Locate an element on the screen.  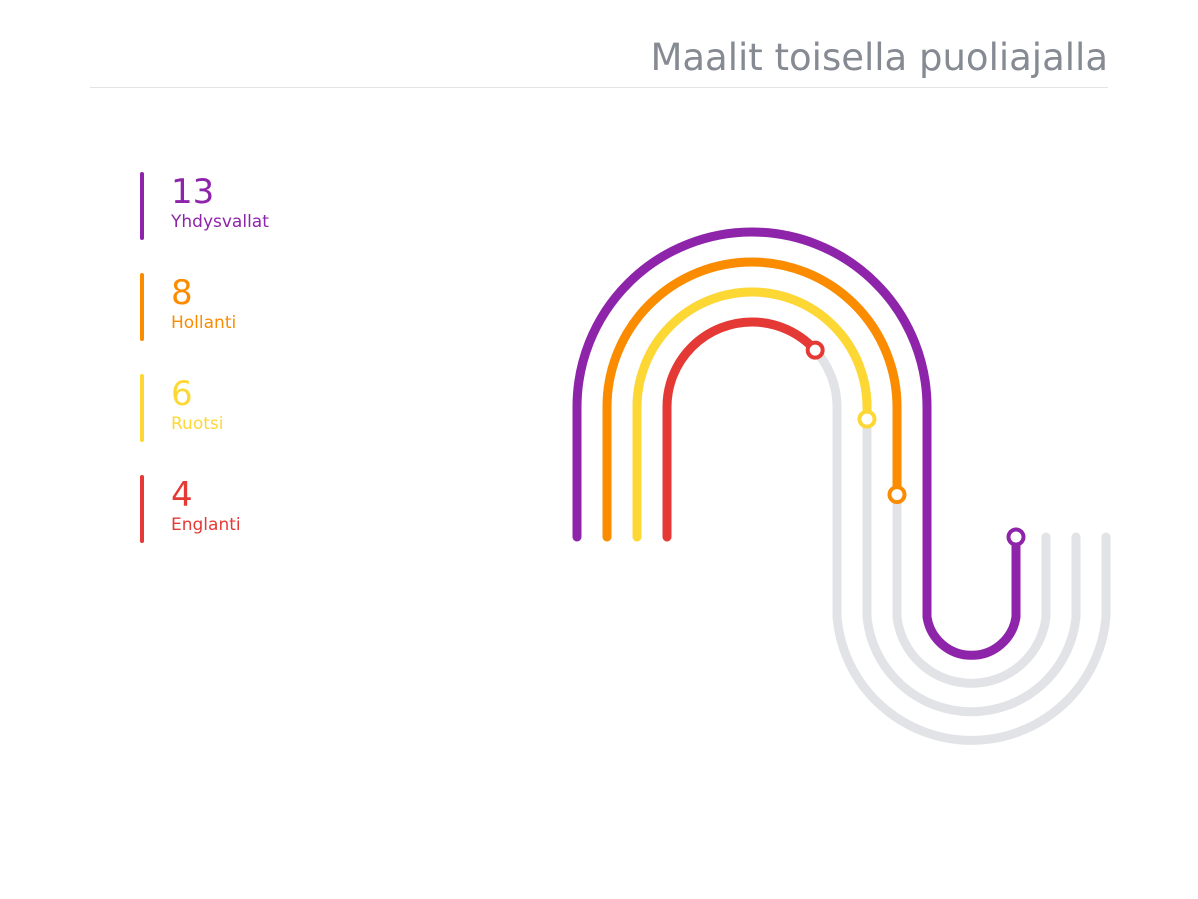
legend-label: Englanti is located at coordinates (206, 525).